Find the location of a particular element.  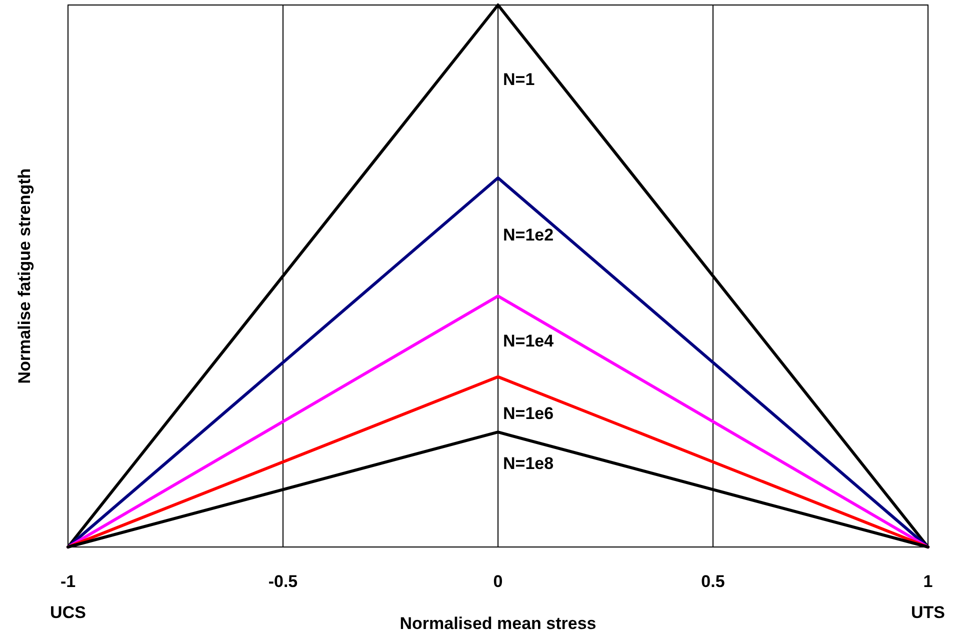

series-label: N=1e4 is located at coordinates (528, 341).